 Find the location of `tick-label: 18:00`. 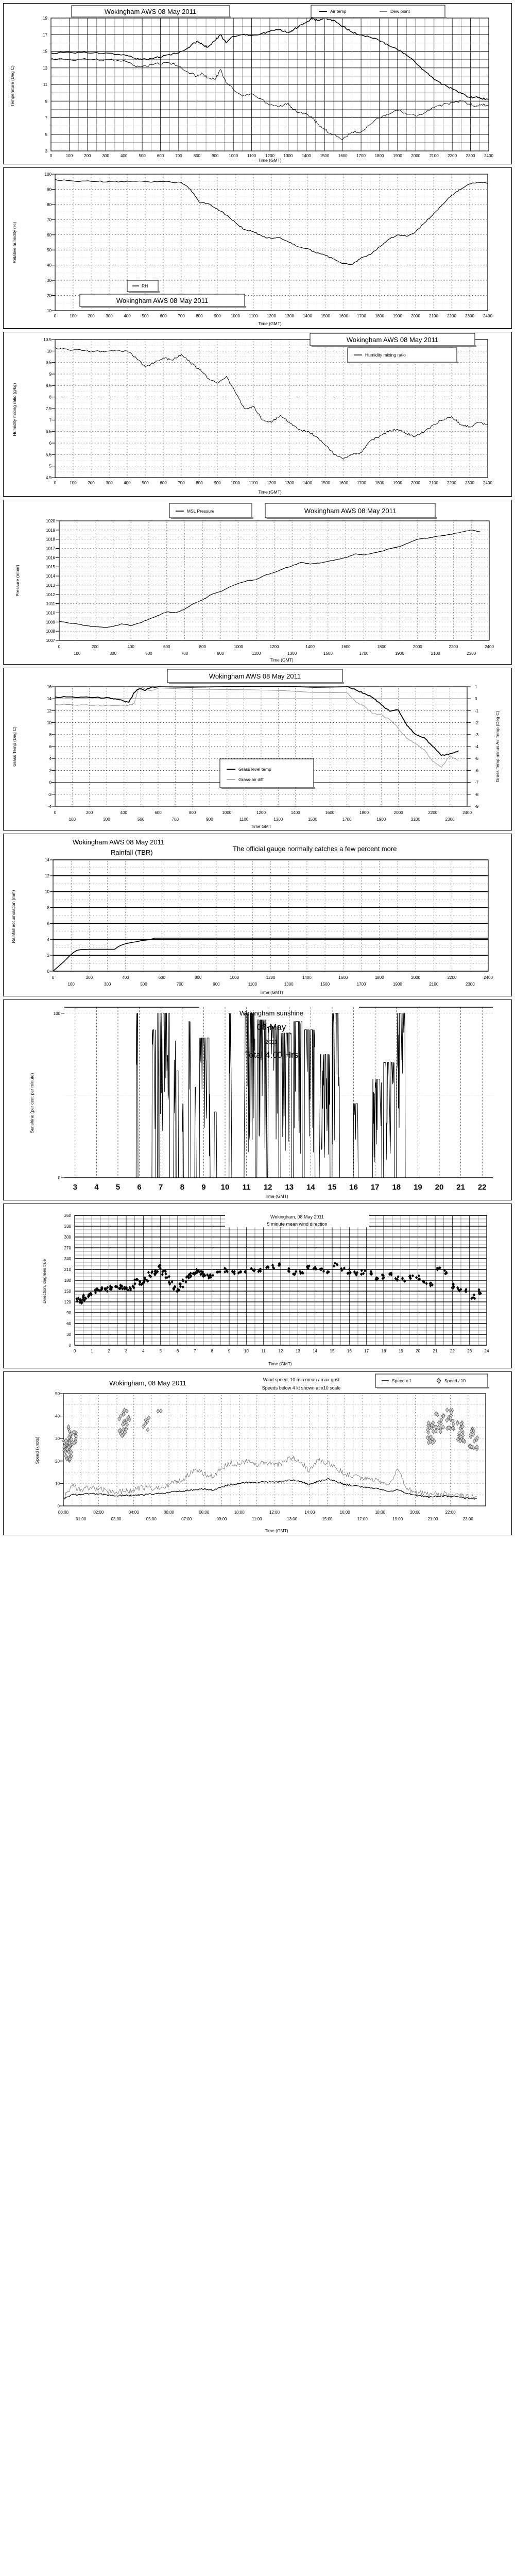

tick-label: 18:00 is located at coordinates (380, 1512).